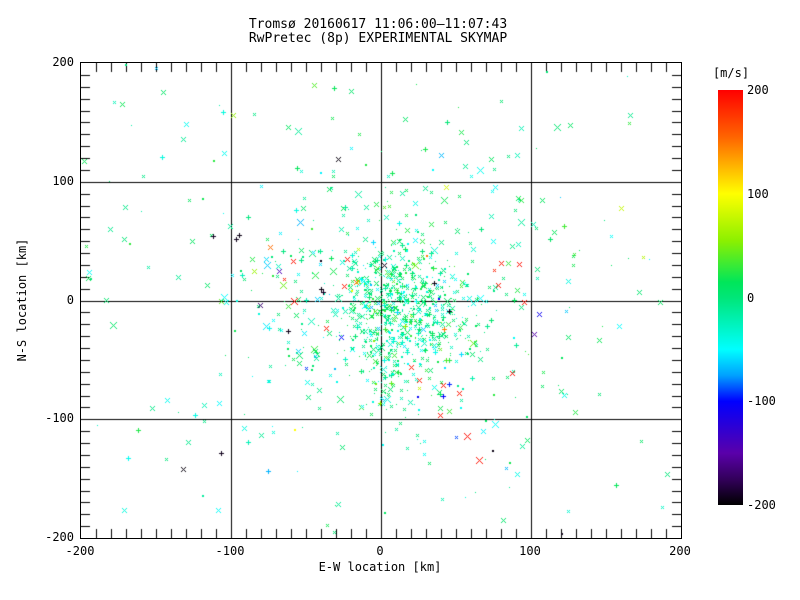 The height and width of the screenshot is (600, 800). What do you see at coordinates (59, 418) in the screenshot?
I see `y-tick-label: -100` at bounding box center [59, 418].